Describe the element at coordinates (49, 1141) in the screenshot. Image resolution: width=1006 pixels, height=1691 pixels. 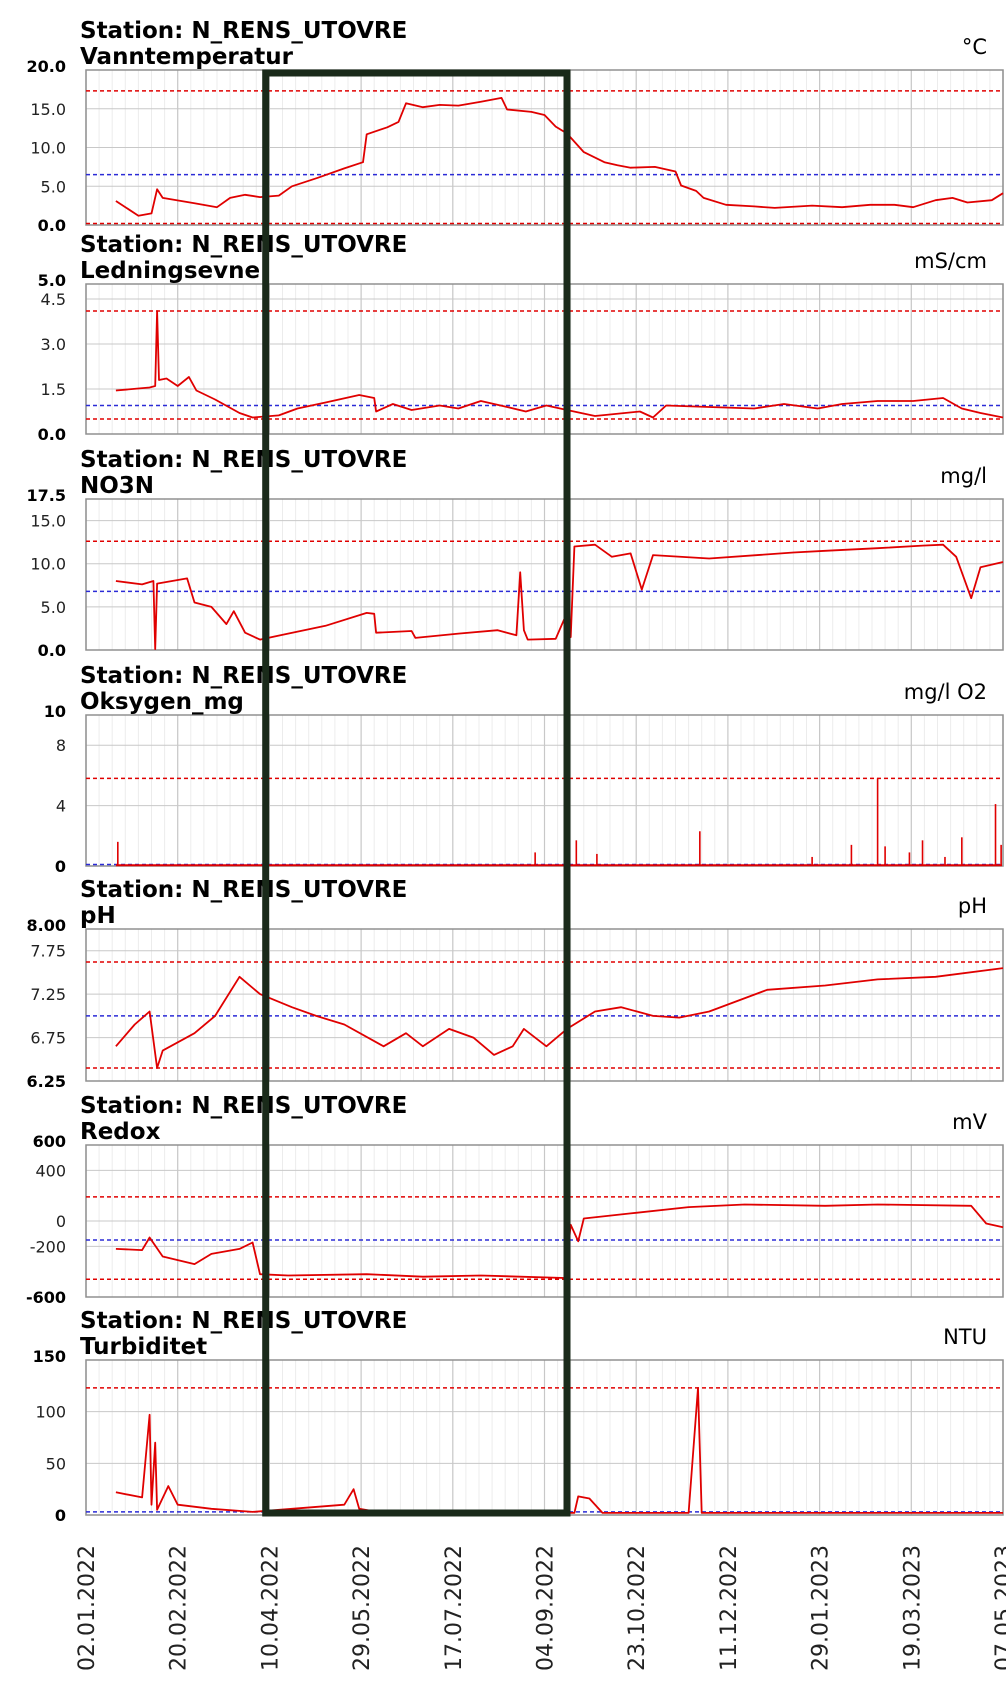
I see `y-max-label: 600` at that location.